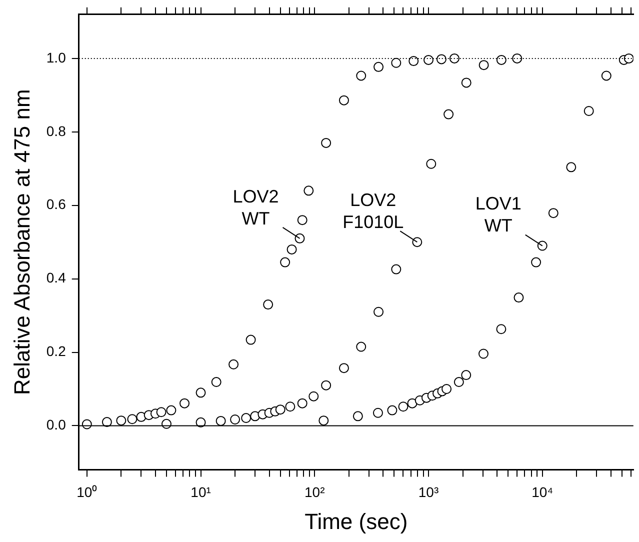  Describe the element at coordinates (356, 521) in the screenshot. I see `x-axis-title: Time (sec)` at that location.